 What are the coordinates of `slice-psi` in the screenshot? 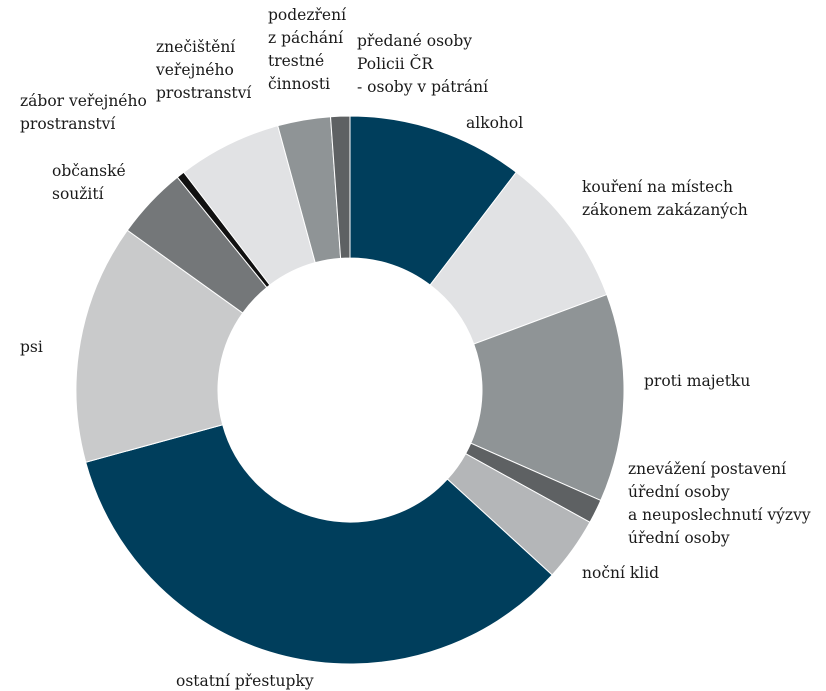 It's located at (159, 346).